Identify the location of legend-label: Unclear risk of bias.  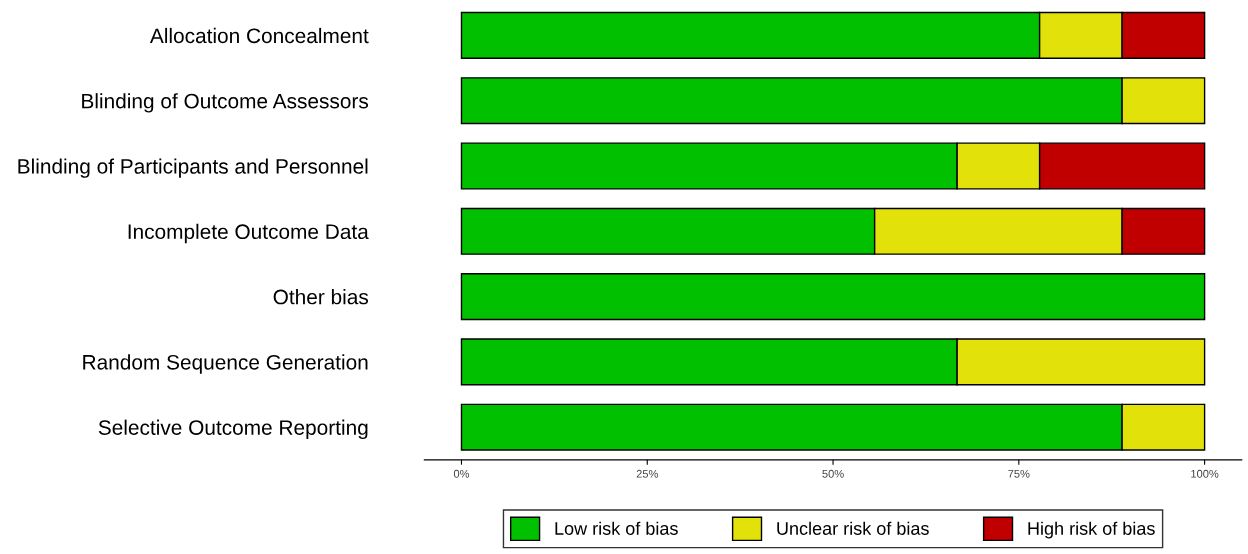
(853, 528).